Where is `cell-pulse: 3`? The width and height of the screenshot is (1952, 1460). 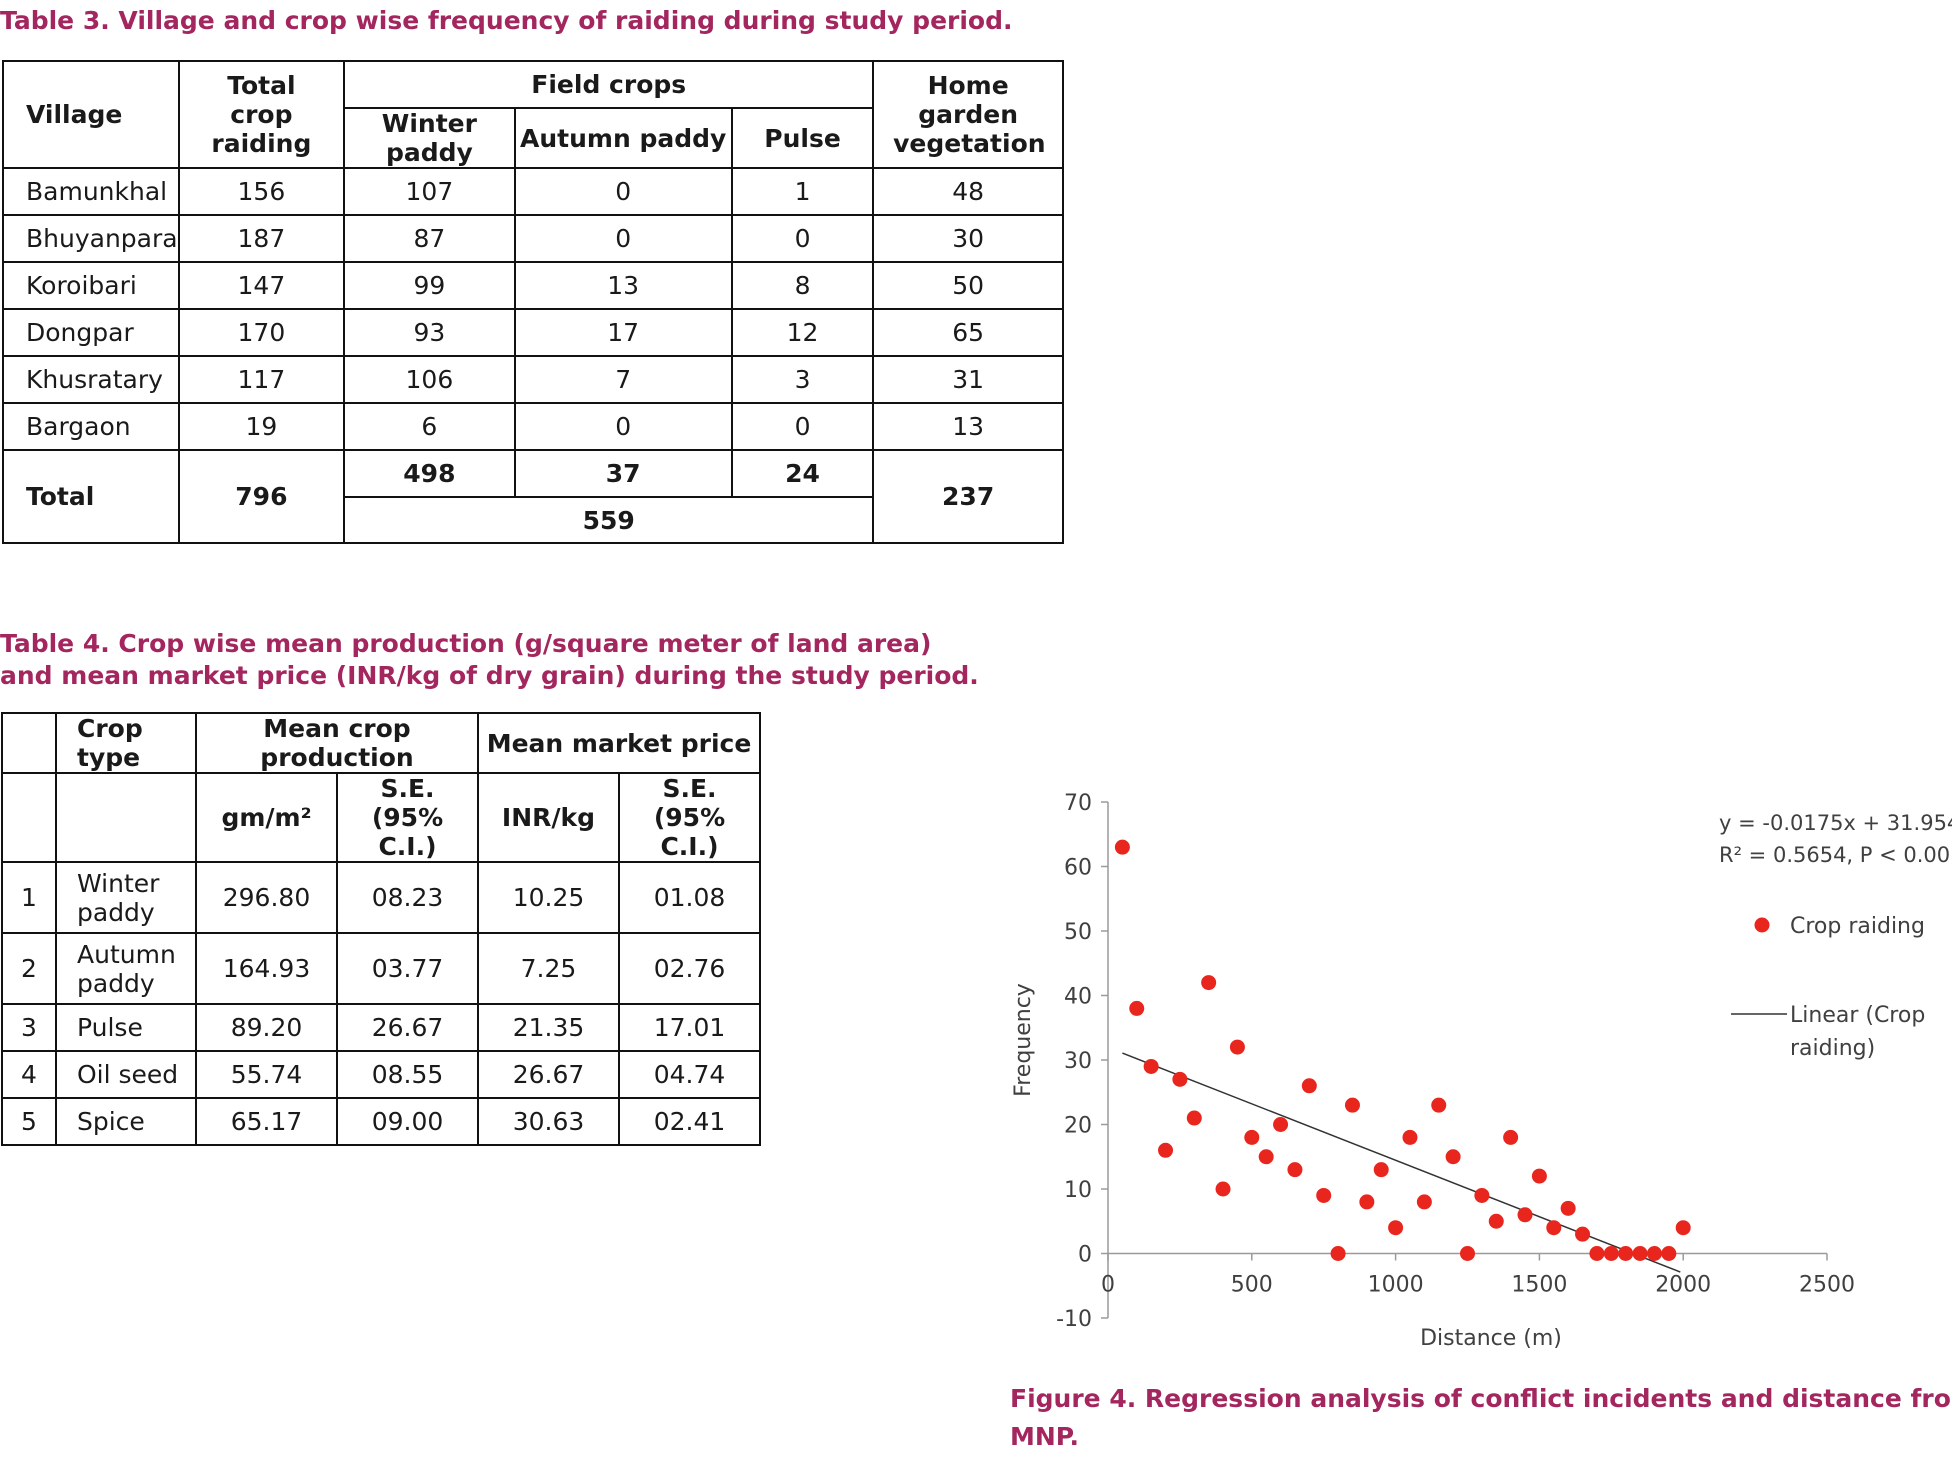
cell-pulse: 3 is located at coordinates (802, 379).